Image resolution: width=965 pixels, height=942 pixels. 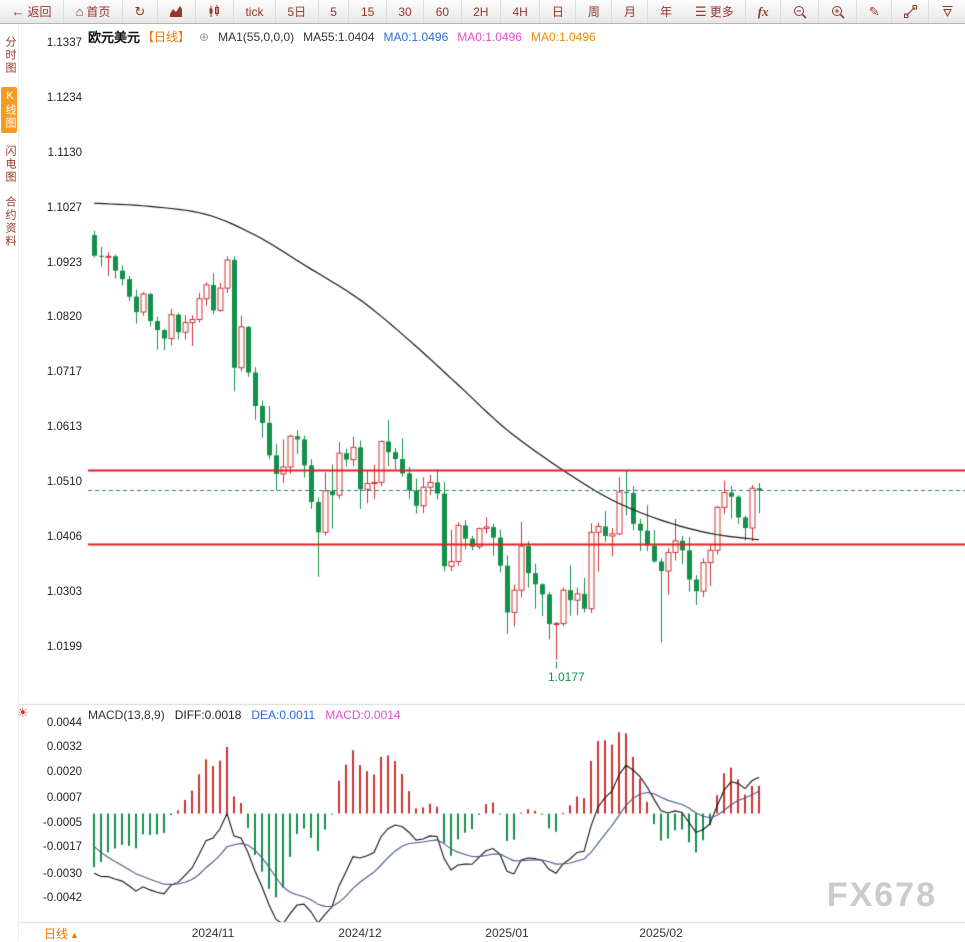 I want to click on refresh-icon: ↻, so click(x=140, y=11).